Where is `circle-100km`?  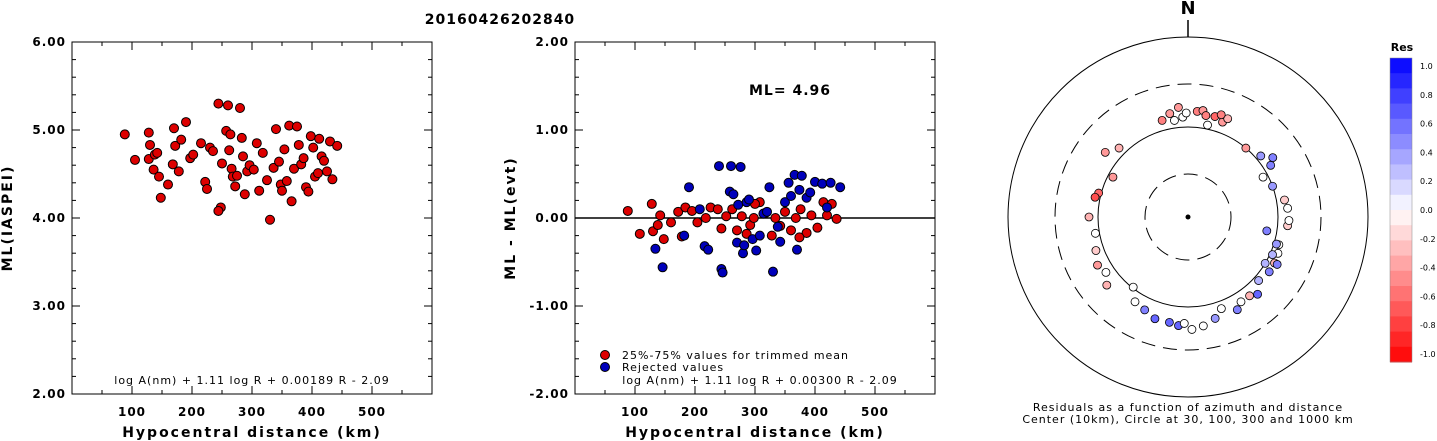
circle-100km is located at coordinates (1188, 217).